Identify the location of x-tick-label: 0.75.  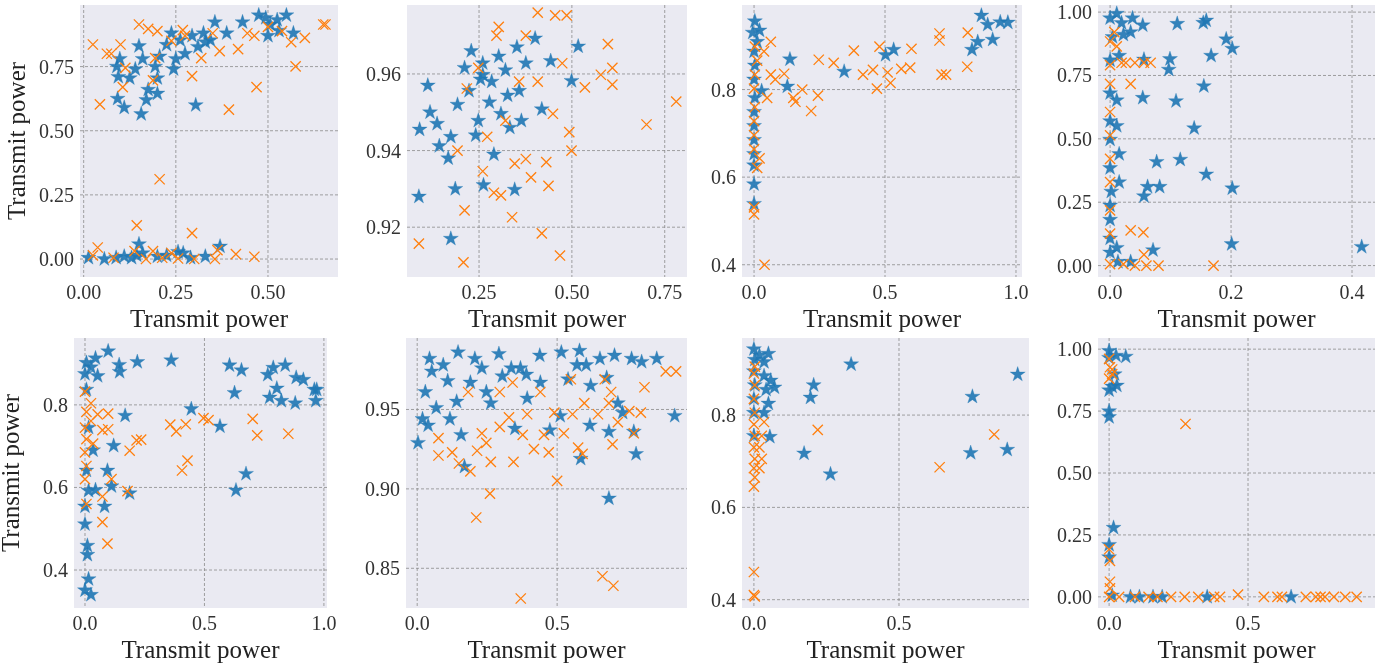
(665, 292).